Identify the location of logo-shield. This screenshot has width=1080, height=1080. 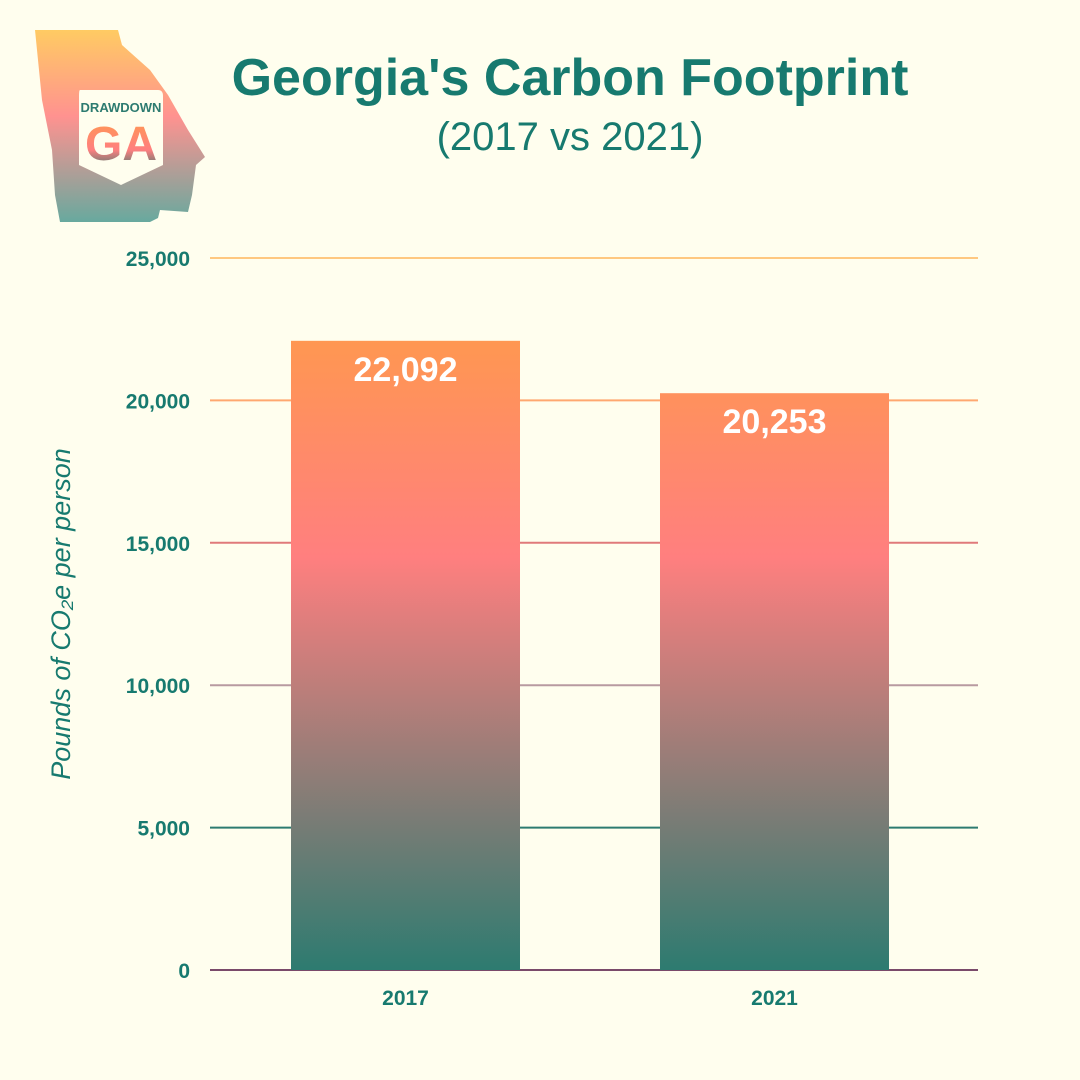
(121, 137).